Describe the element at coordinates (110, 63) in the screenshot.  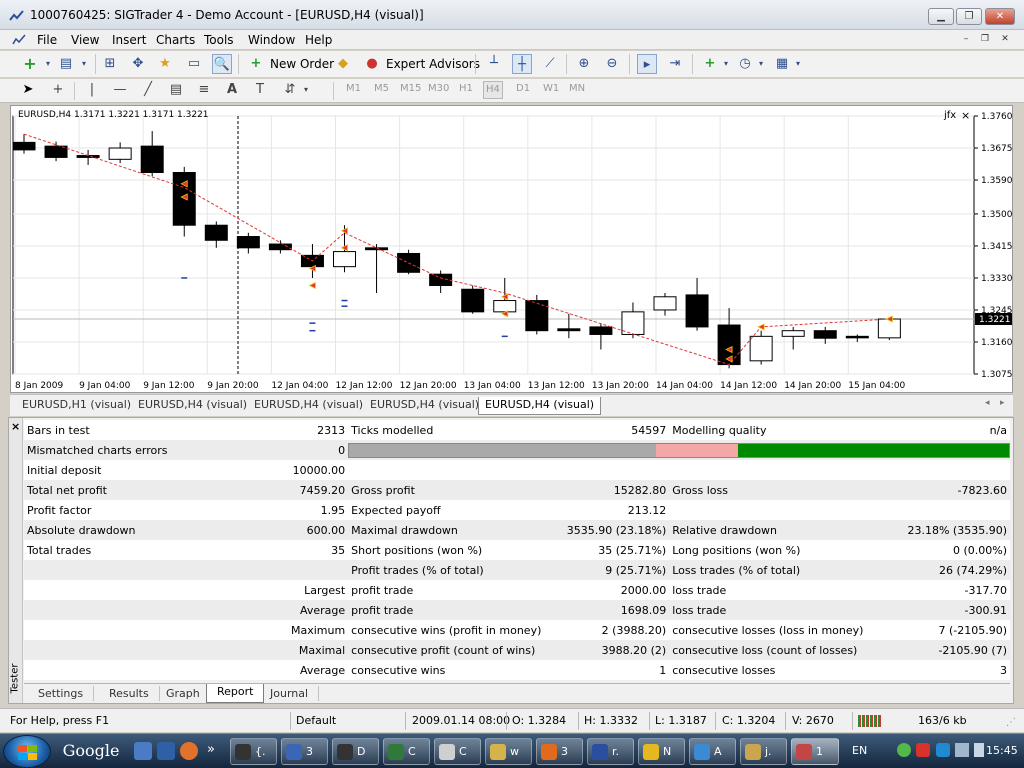
I see `market-watch-icon: ⊞` at that location.